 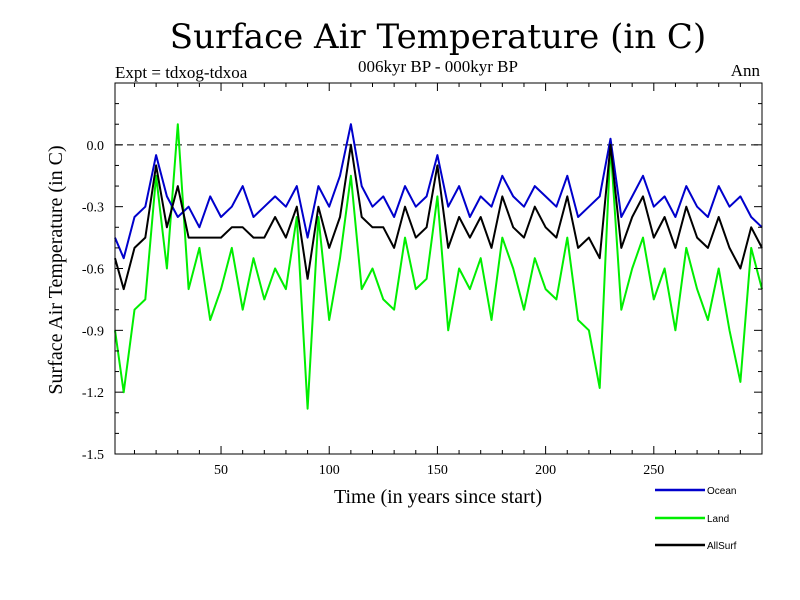 What do you see at coordinates (438, 66) in the screenshot?
I see `chart-subtitle: 006kyr BP - 000kyr BP` at bounding box center [438, 66].